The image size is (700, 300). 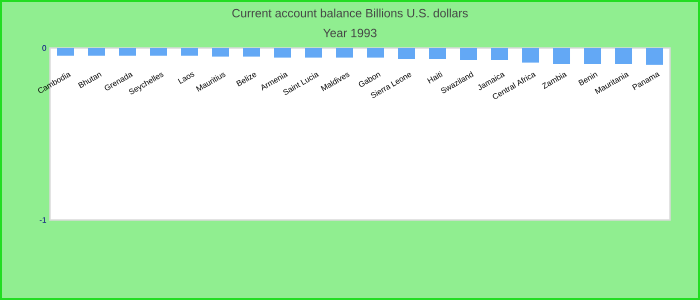 I want to click on chart-subtitle: Year 1993, so click(x=350, y=33).